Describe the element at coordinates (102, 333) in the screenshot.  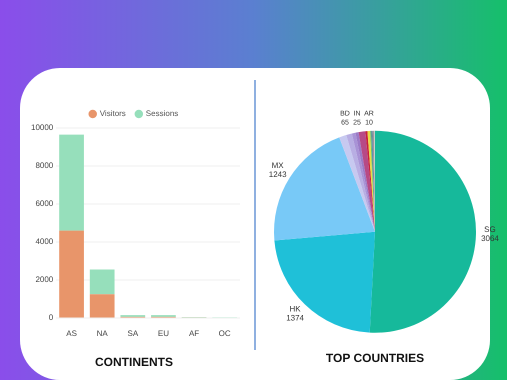
I see `x-tick-label: NA` at that location.